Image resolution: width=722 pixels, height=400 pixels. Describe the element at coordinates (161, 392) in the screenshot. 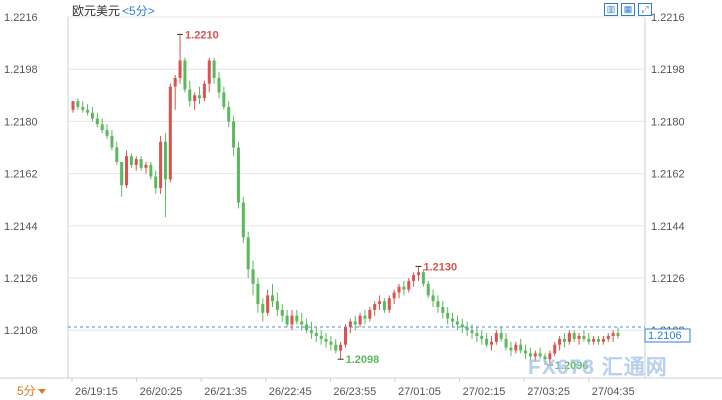

I see `x-tick-label: 26/20:25` at that location.